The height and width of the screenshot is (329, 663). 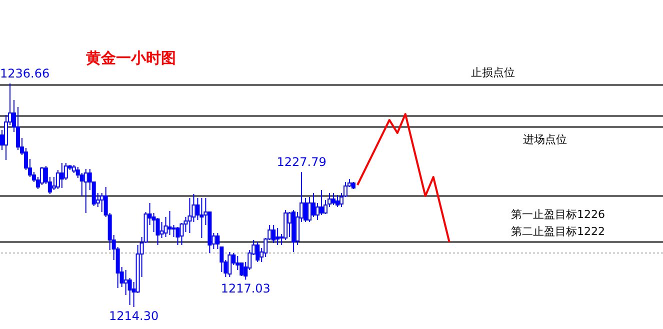 What do you see at coordinates (558, 214) in the screenshot?
I see `annotation: 第一止盈目标1226` at bounding box center [558, 214].